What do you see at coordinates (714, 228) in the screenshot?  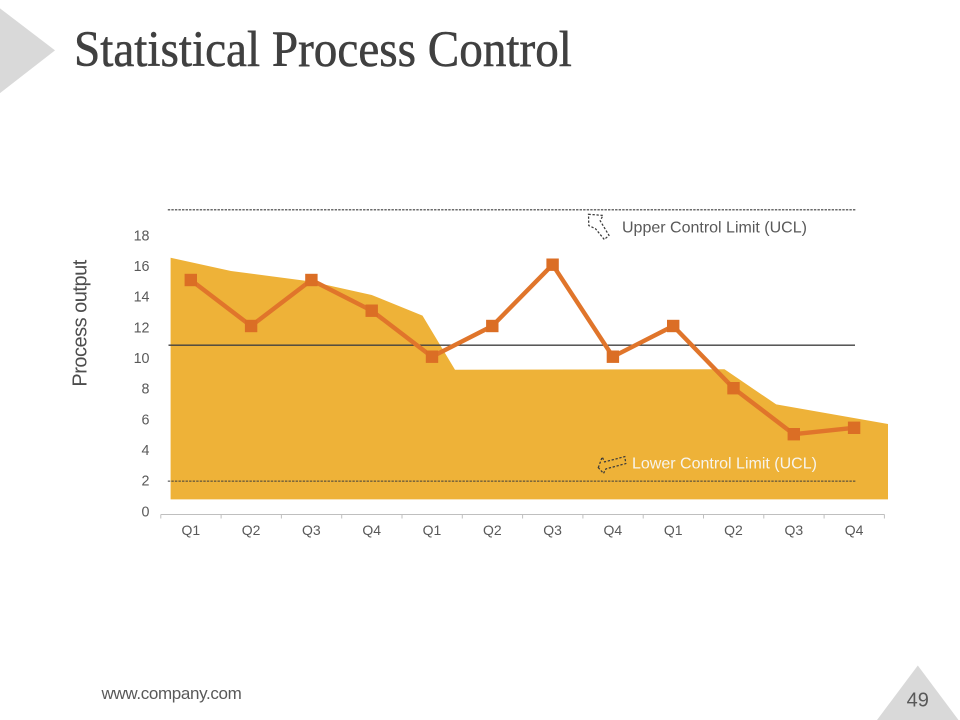 I see `svg-text: Upper Control Limit (UCL)` at bounding box center [714, 228].